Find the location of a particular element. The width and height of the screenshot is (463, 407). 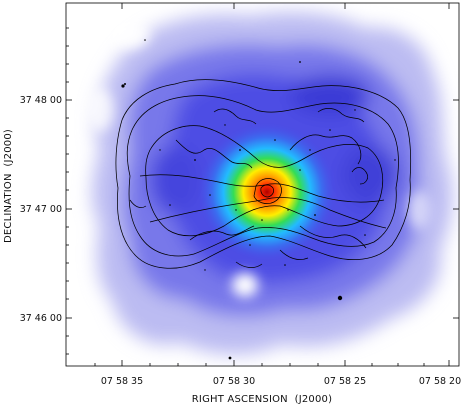

x-tick-label: 07 58 35 is located at coordinates (122, 381).